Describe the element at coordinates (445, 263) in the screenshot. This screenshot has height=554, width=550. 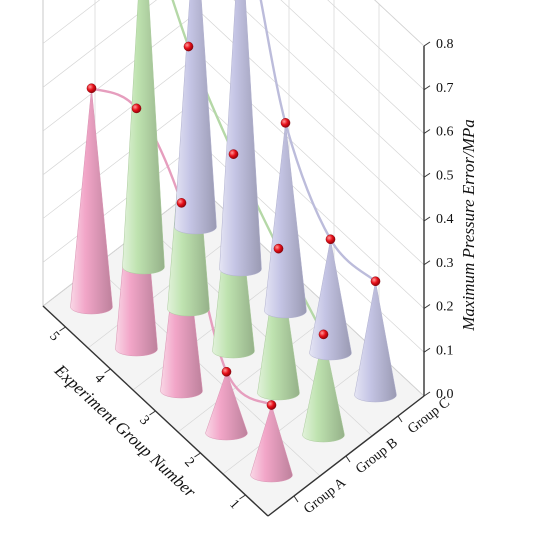
I see `z-tick-label: 0.3` at that location.